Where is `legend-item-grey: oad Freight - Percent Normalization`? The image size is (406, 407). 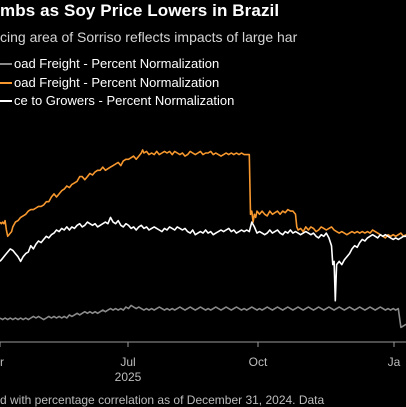 legend-item-grey: oad Freight - Percent Normalization is located at coordinates (203, 64).